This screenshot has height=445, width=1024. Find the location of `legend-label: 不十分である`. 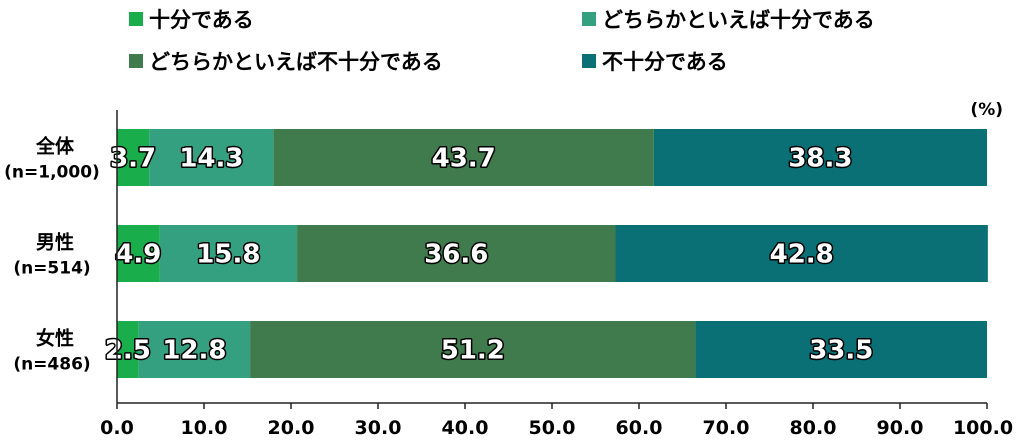

legend-label: 不十分である is located at coordinates (665, 62).